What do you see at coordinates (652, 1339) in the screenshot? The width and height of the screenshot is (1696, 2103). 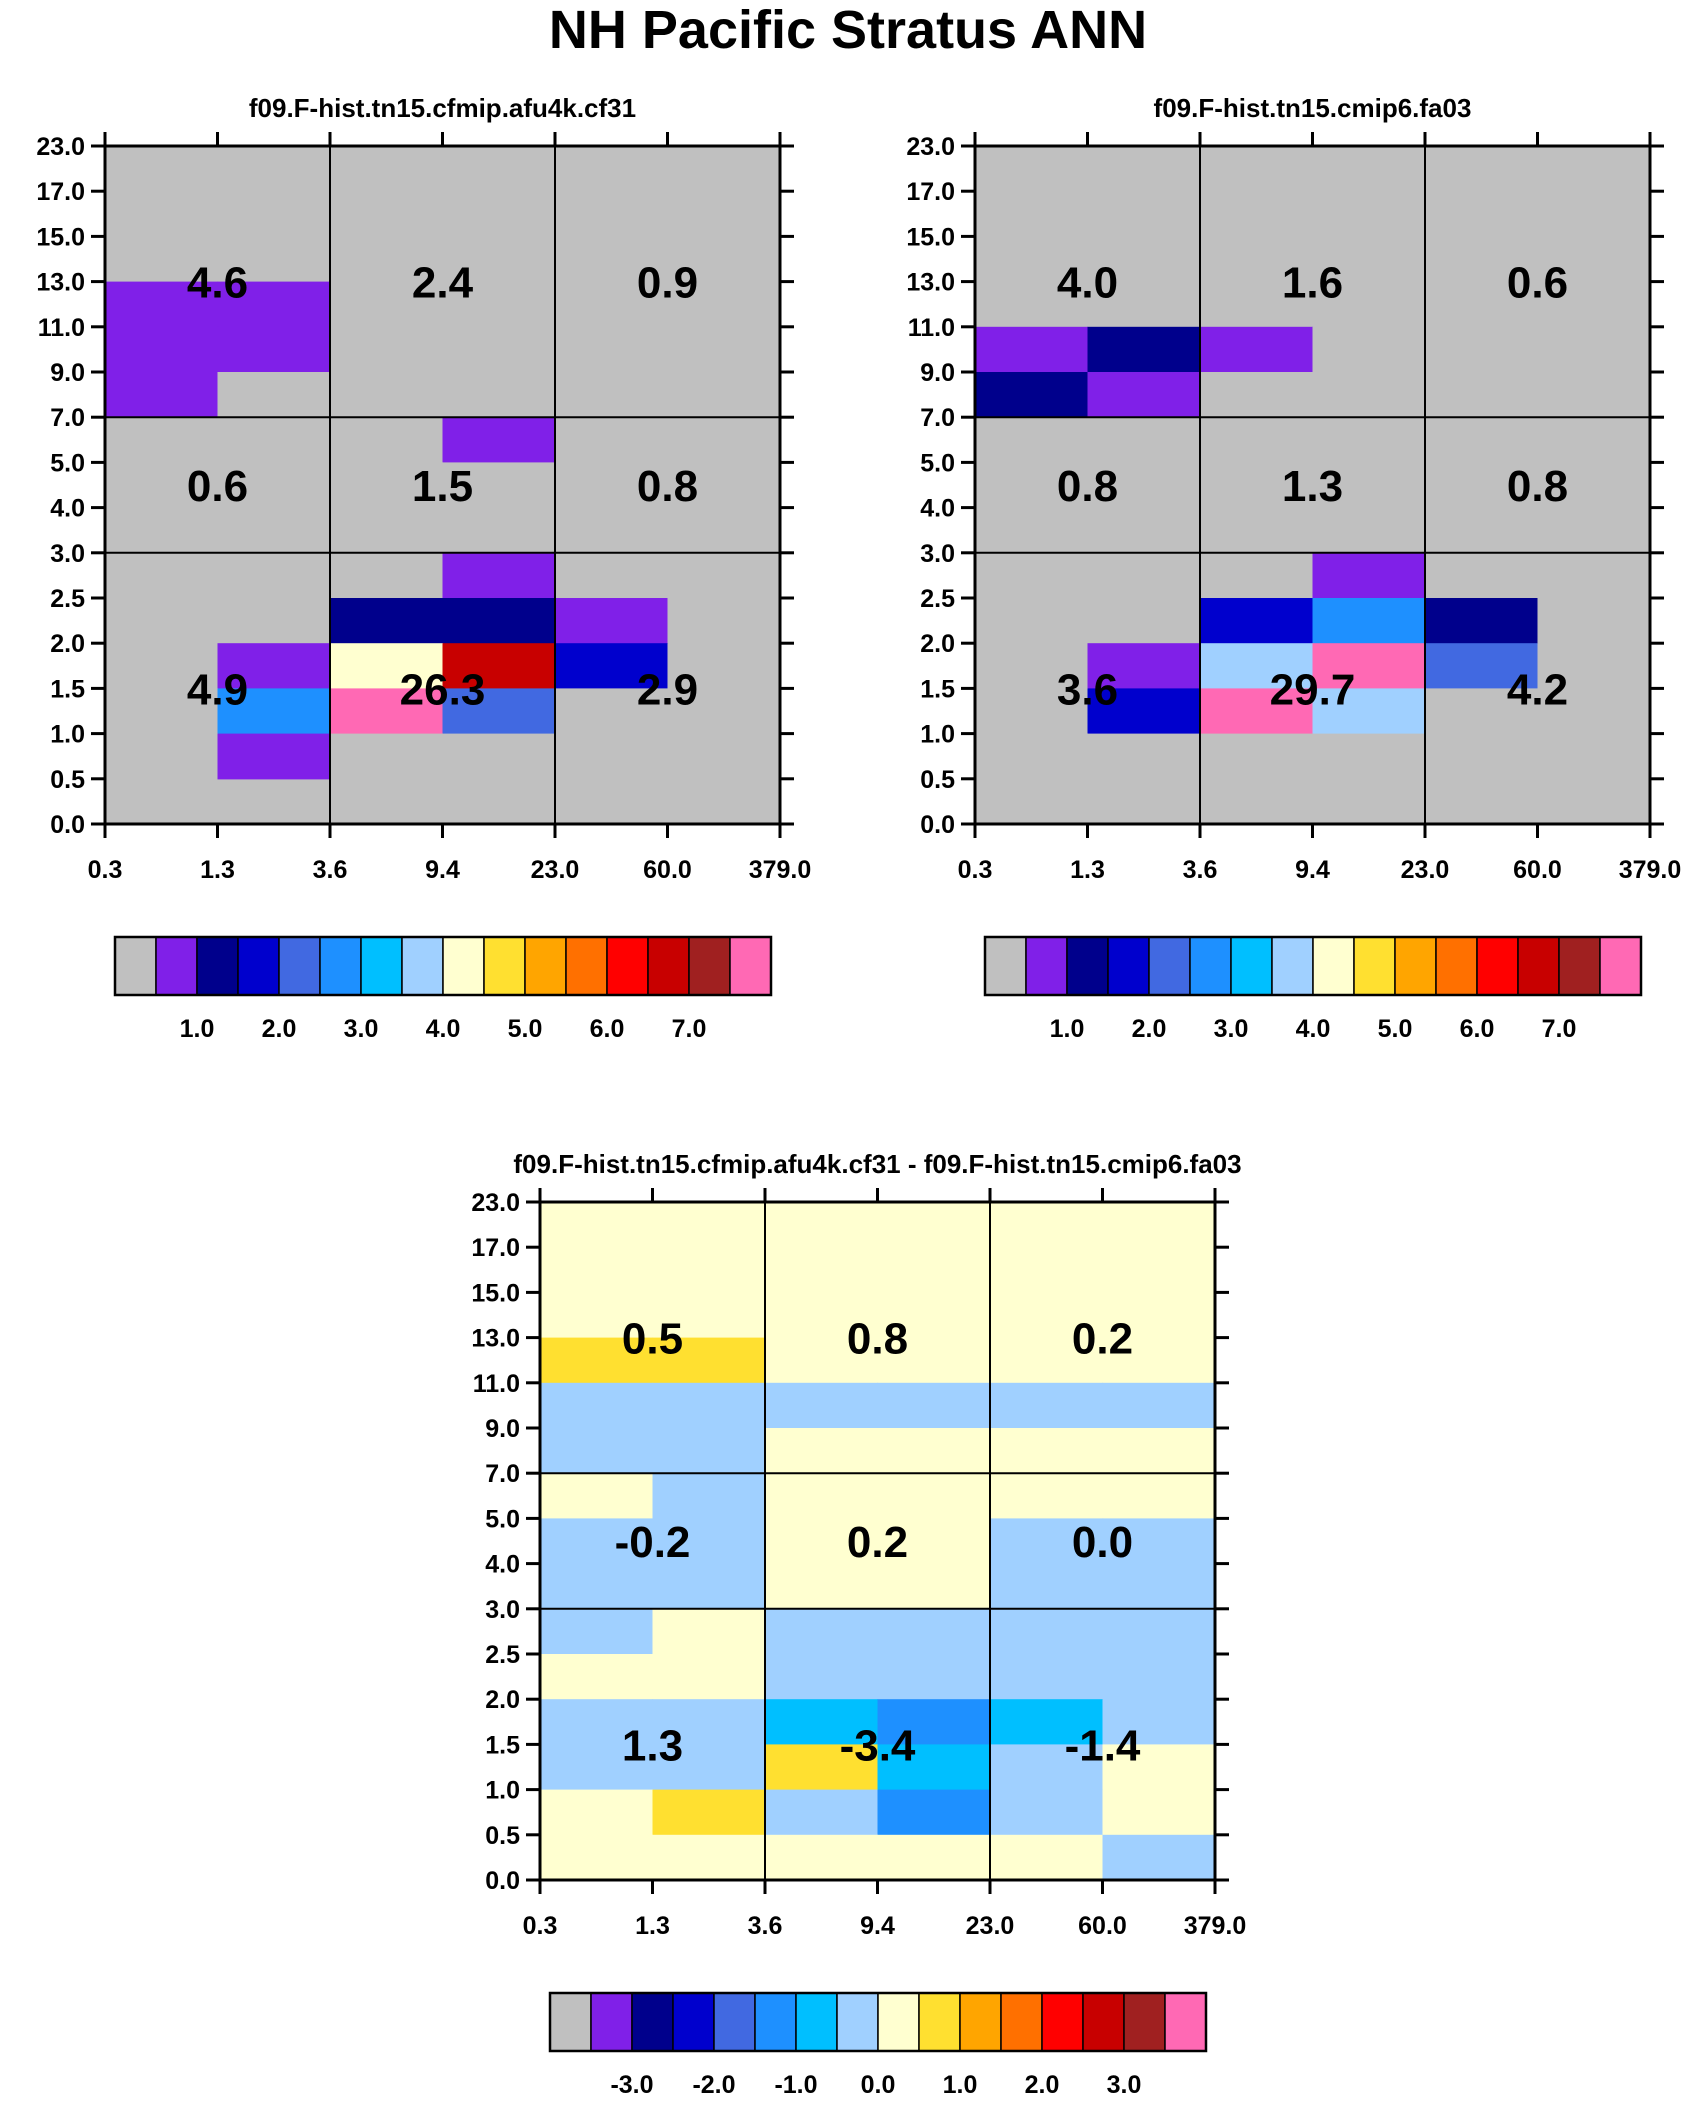 I see `box-value-label: 0.5` at bounding box center [652, 1339].